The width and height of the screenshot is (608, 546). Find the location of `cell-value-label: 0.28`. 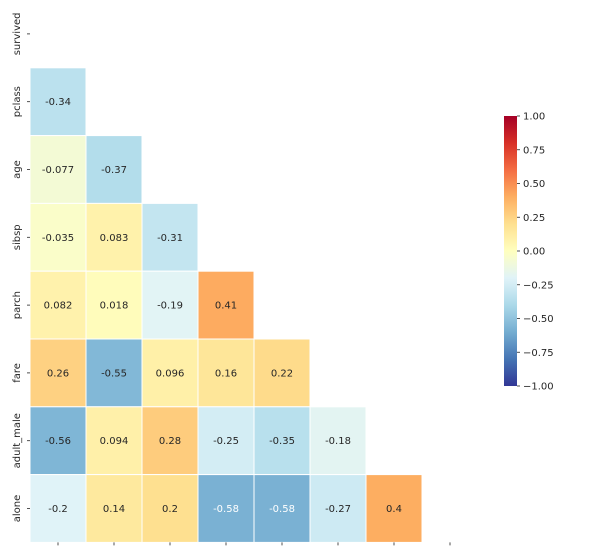

cell-value-label: 0.28 is located at coordinates (170, 441).